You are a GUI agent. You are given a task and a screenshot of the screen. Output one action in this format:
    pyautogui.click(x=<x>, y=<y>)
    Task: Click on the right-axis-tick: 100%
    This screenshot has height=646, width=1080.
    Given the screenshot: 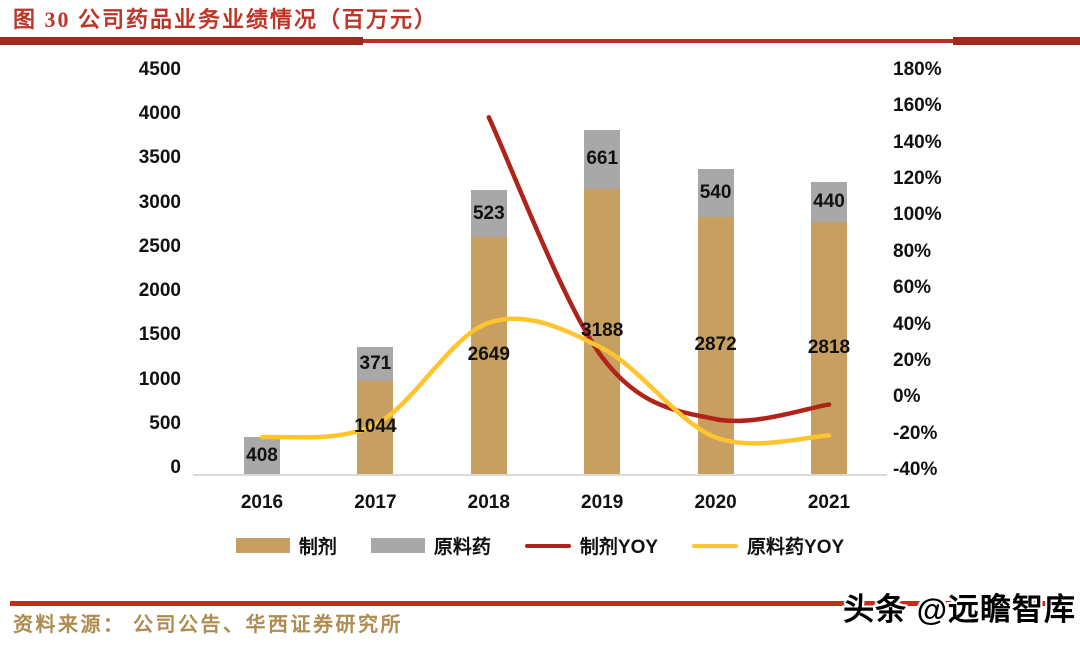 What is the action you would take?
    pyautogui.click(x=917, y=215)
    